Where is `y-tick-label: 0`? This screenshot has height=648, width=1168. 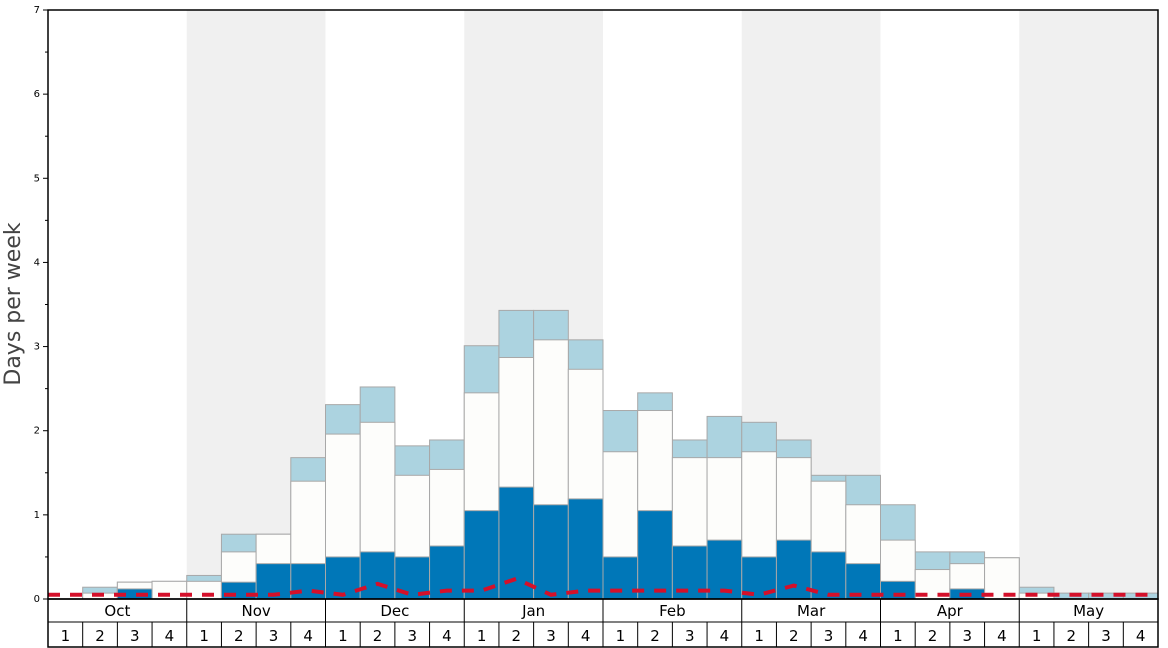
y-tick-label: 0 is located at coordinates (37, 599).